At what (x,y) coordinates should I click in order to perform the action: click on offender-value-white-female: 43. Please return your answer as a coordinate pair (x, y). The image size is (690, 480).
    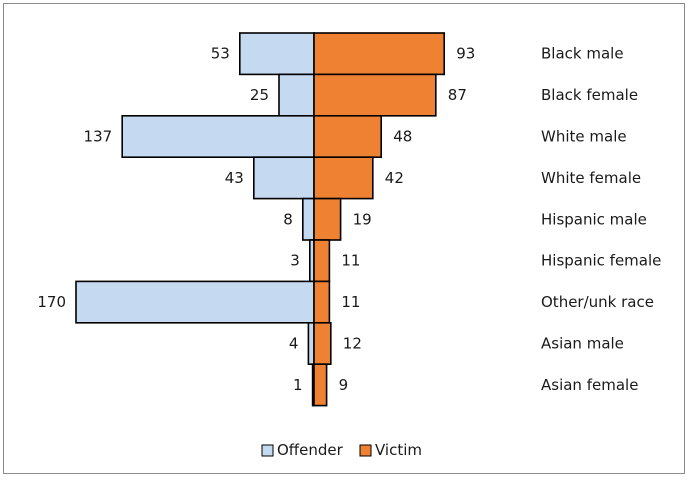
    Looking at the image, I should click on (234, 178).